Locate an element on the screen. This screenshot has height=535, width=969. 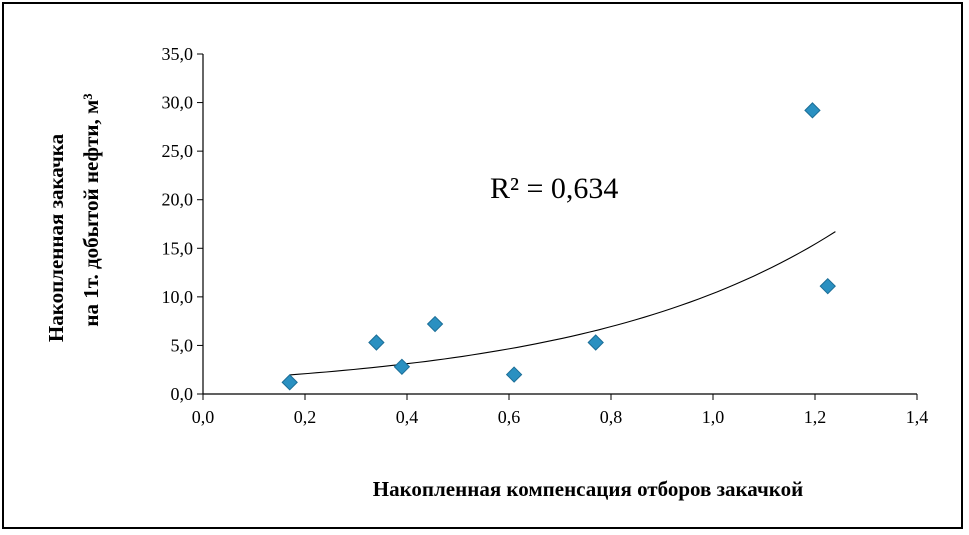
y-axis-label-line1: Накопленная закачка is located at coordinates (56, 237).